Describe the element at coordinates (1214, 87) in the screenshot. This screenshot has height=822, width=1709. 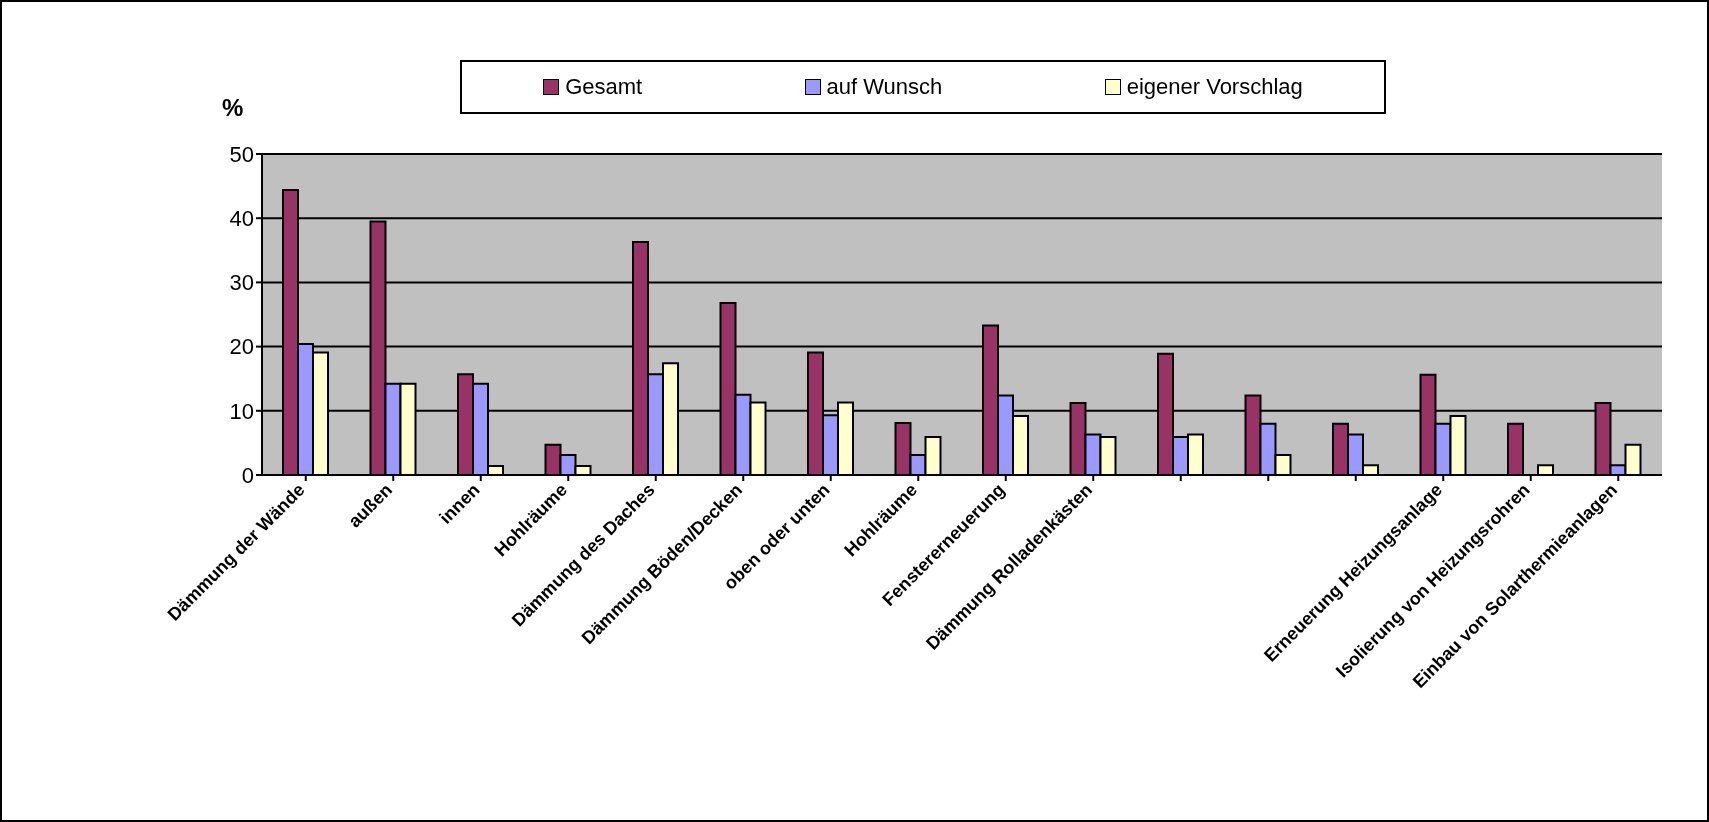
I see `legend-label: eigener Vorschlag` at that location.